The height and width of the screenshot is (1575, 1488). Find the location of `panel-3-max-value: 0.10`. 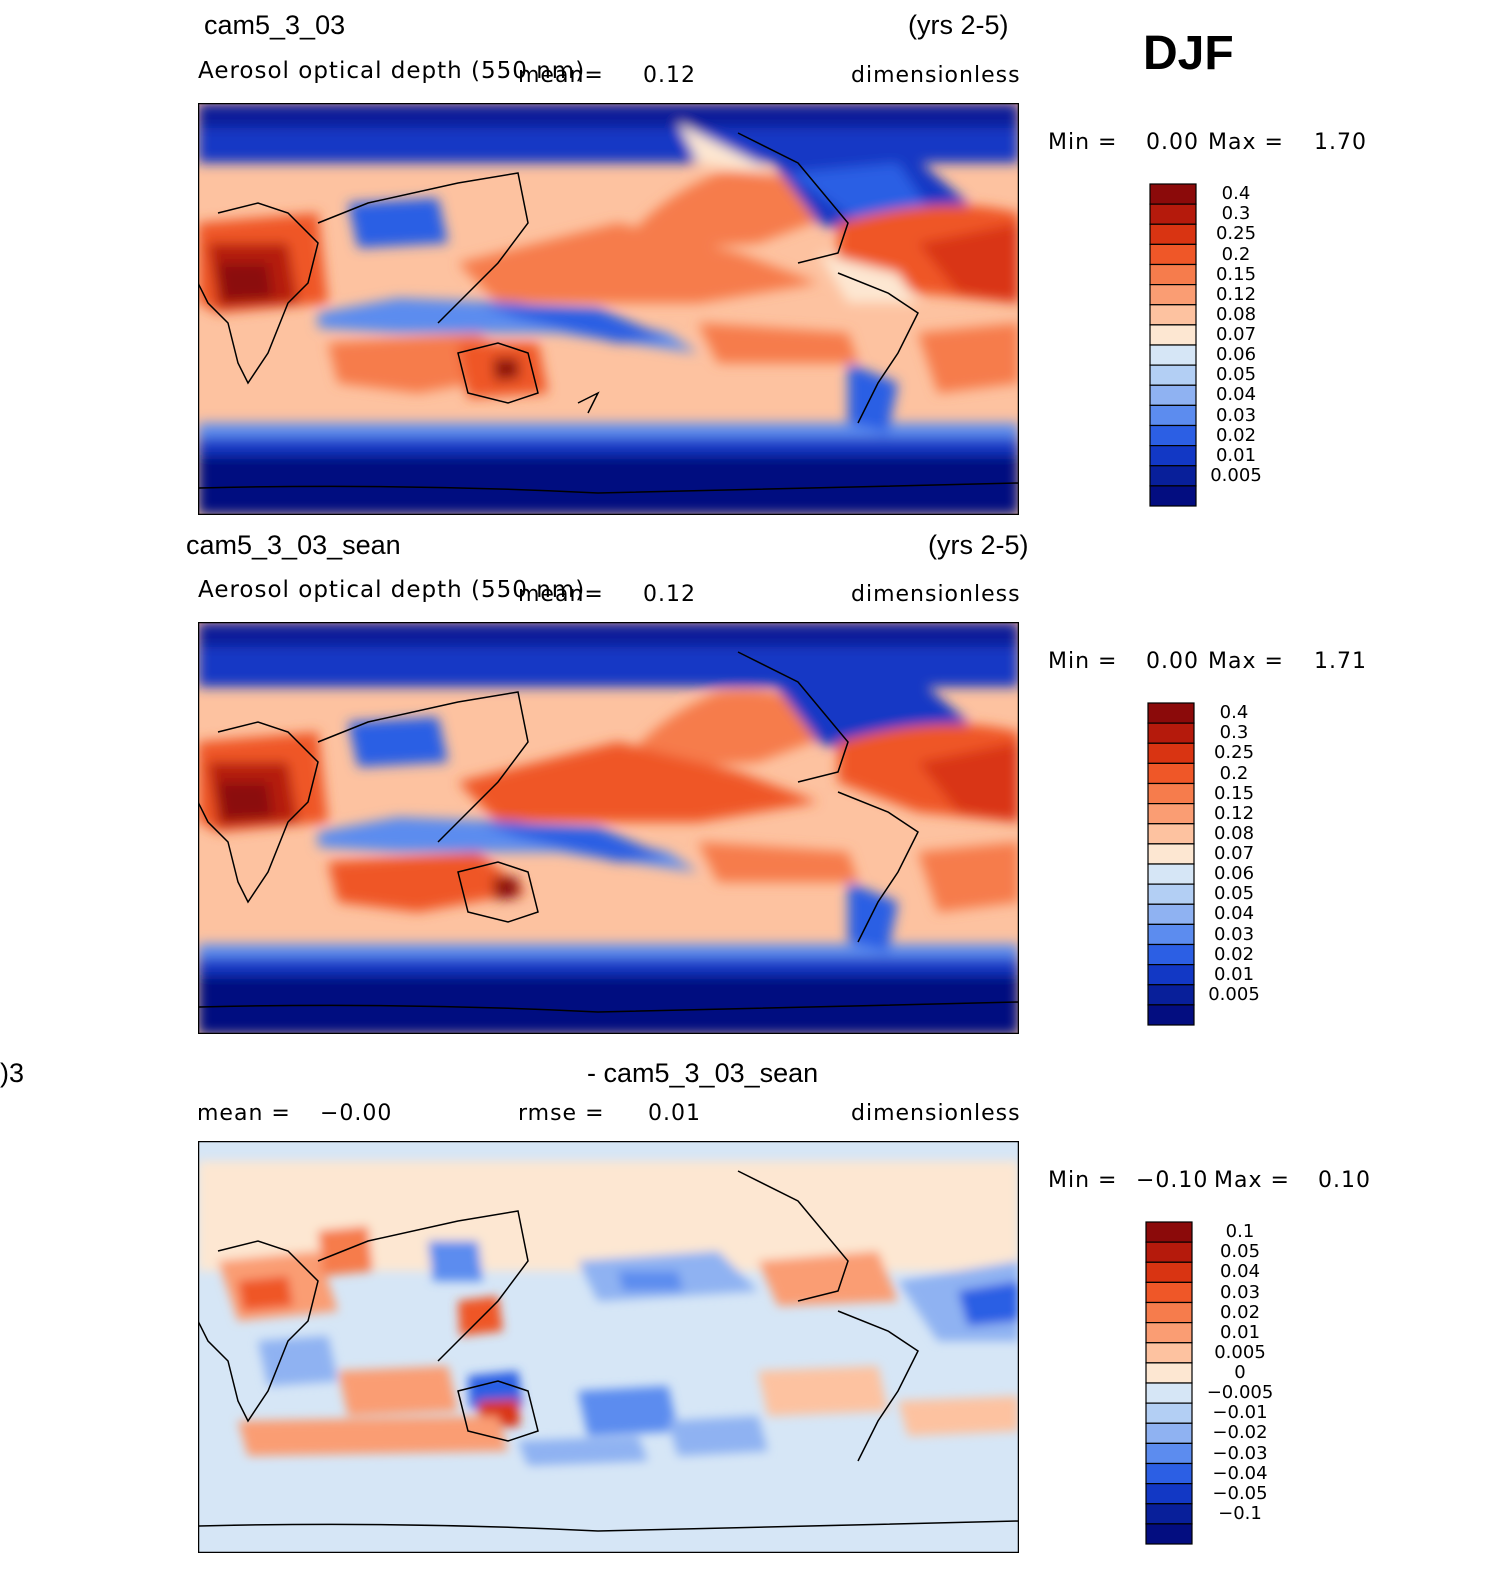

panel-3-max-value: 0.10 is located at coordinates (1344, 1180).